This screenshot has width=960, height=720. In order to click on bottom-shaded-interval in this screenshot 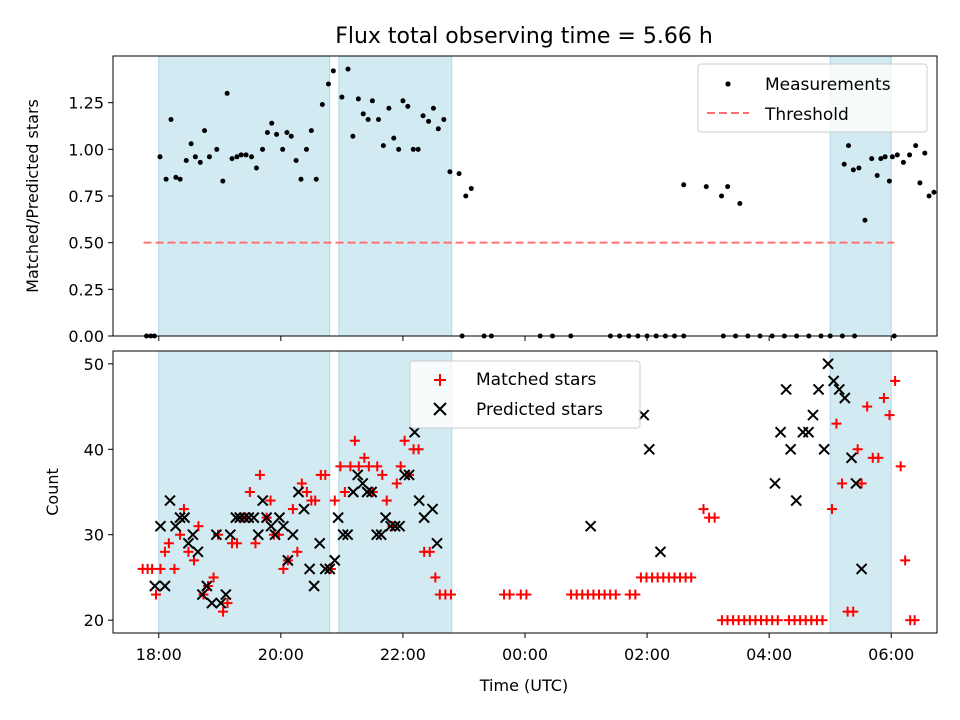, I will do `click(860, 492)`.